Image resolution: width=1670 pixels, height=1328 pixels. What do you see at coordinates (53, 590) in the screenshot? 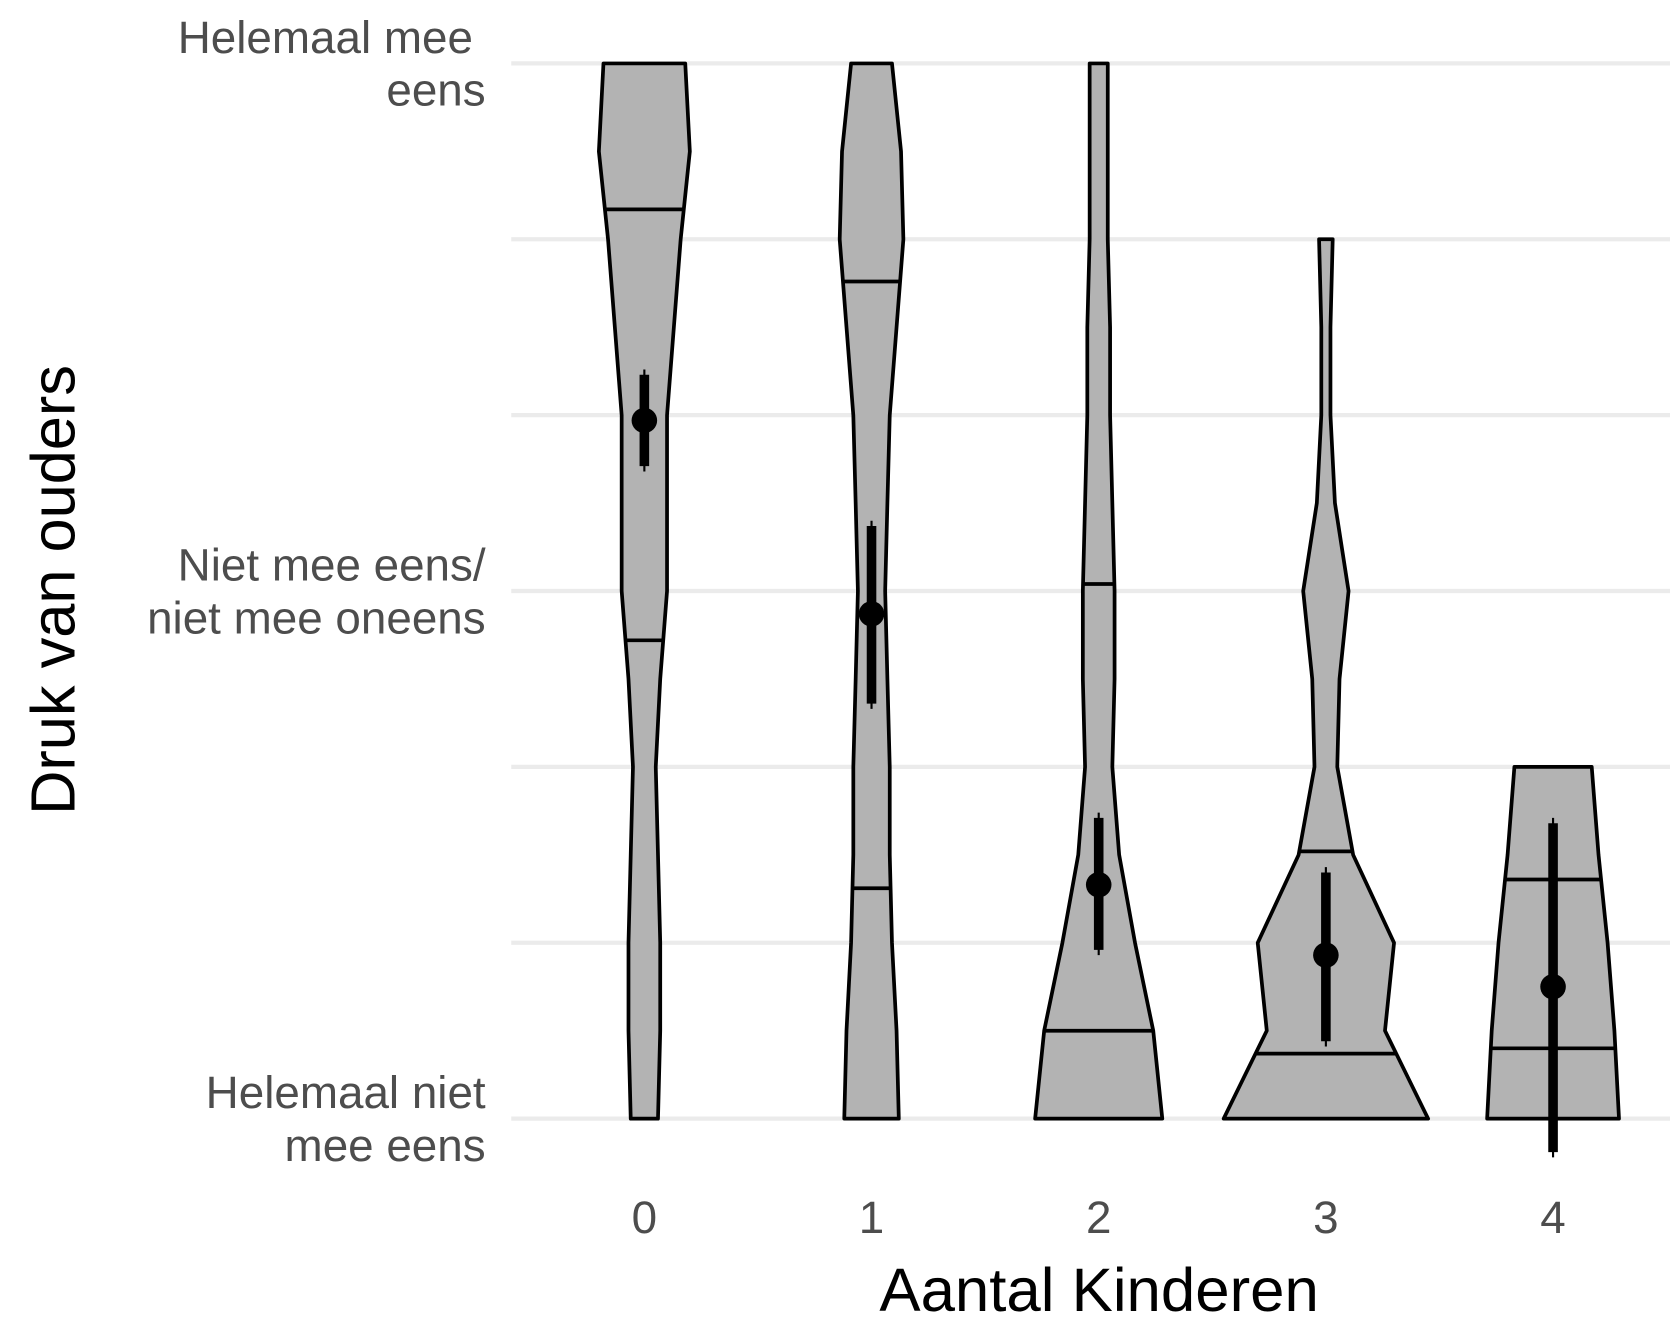
I see `y-axis-title: Druk van ouders` at bounding box center [53, 590].